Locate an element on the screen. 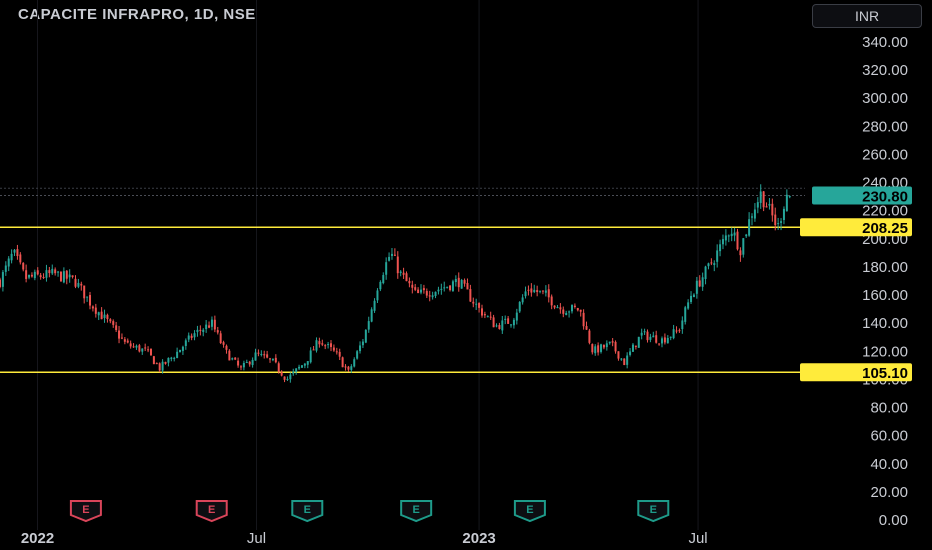 The height and width of the screenshot is (550, 932). y-tick-label: 220.00 is located at coordinates (885, 211).